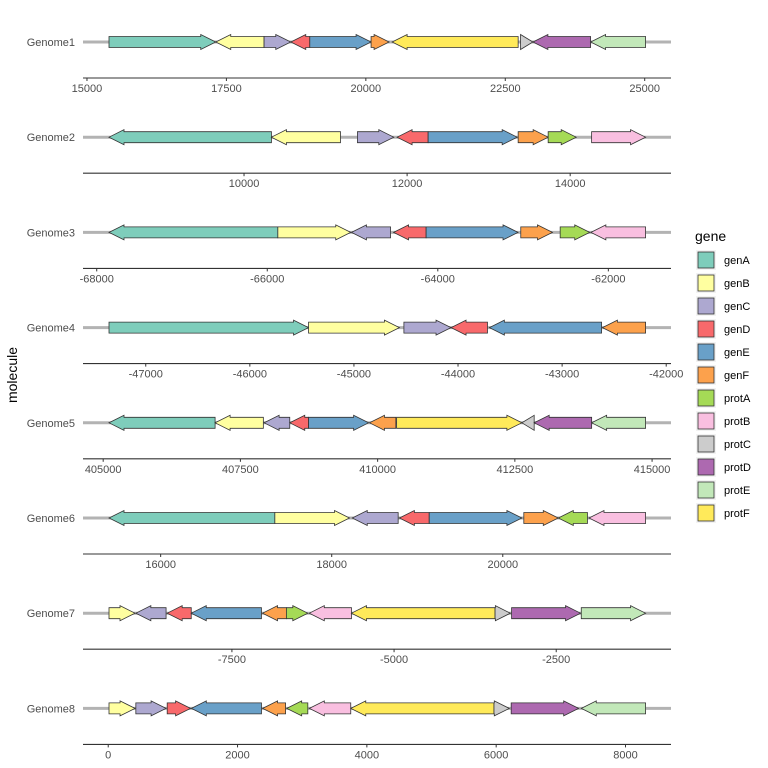 The width and height of the screenshot is (768, 768). I want to click on legend-swatch-genA, so click(706, 260).